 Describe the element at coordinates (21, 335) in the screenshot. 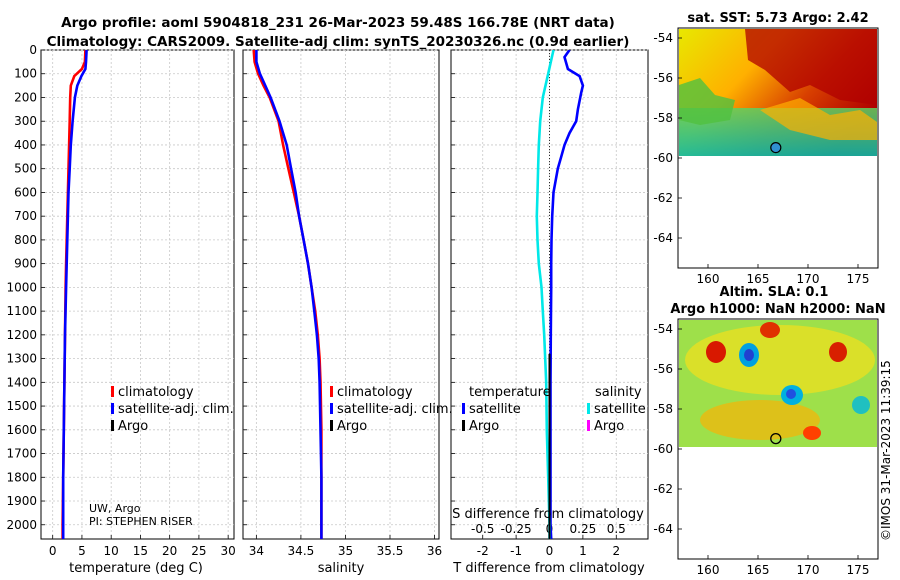

I see `depth-tick-label: 1200` at that location.